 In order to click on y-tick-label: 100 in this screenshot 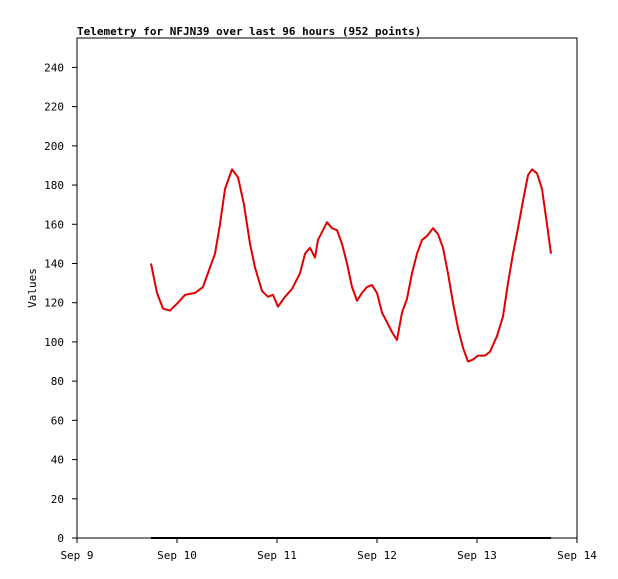, I will do `click(54, 342)`.